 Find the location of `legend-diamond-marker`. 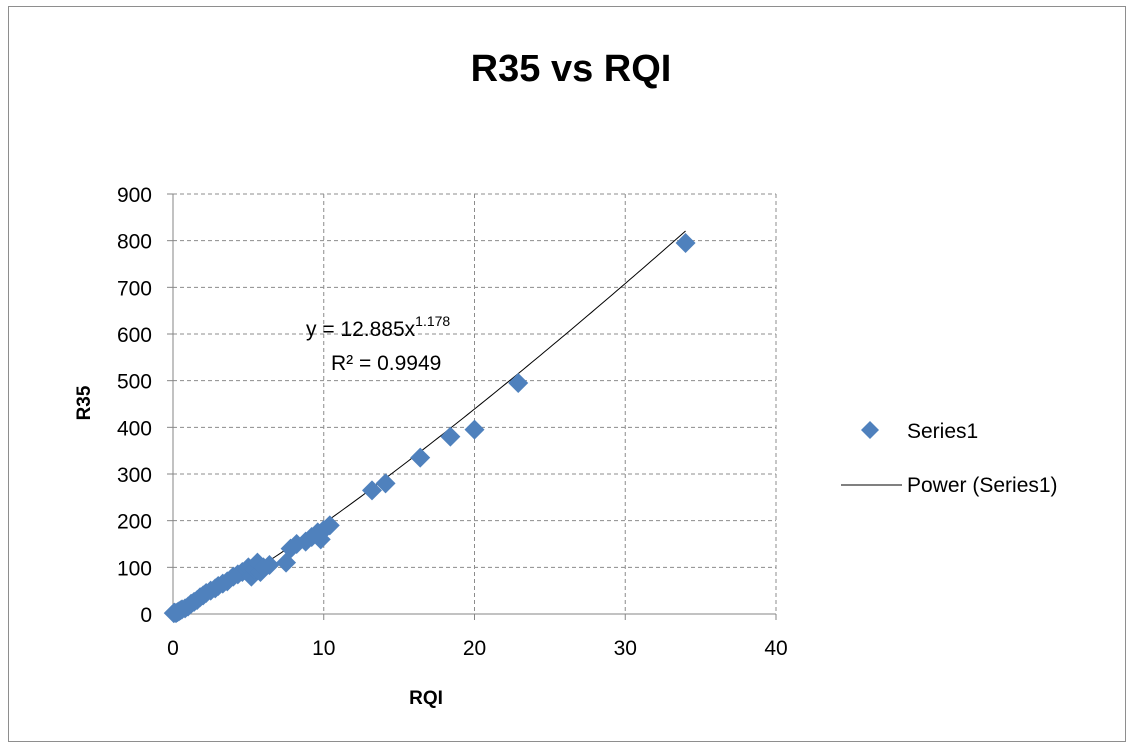

legend-diamond-marker is located at coordinates (870, 430).